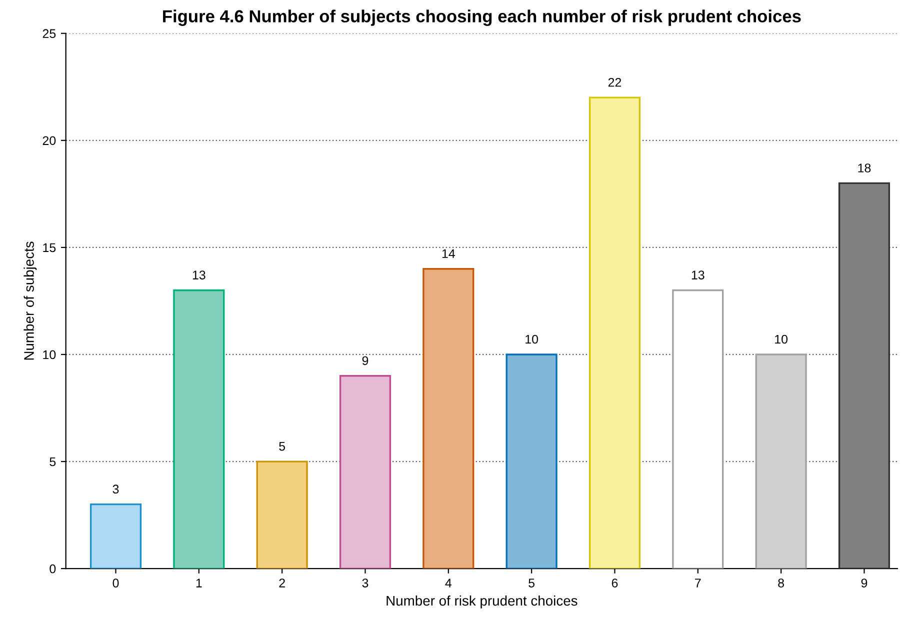  What do you see at coordinates (115, 489) in the screenshot?
I see `data-label: 3` at bounding box center [115, 489].